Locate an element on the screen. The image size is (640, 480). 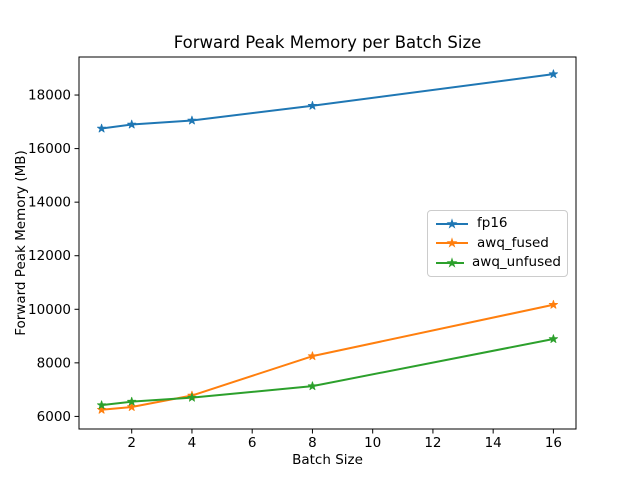
y-tick-label: 12000 is located at coordinates (49, 256).